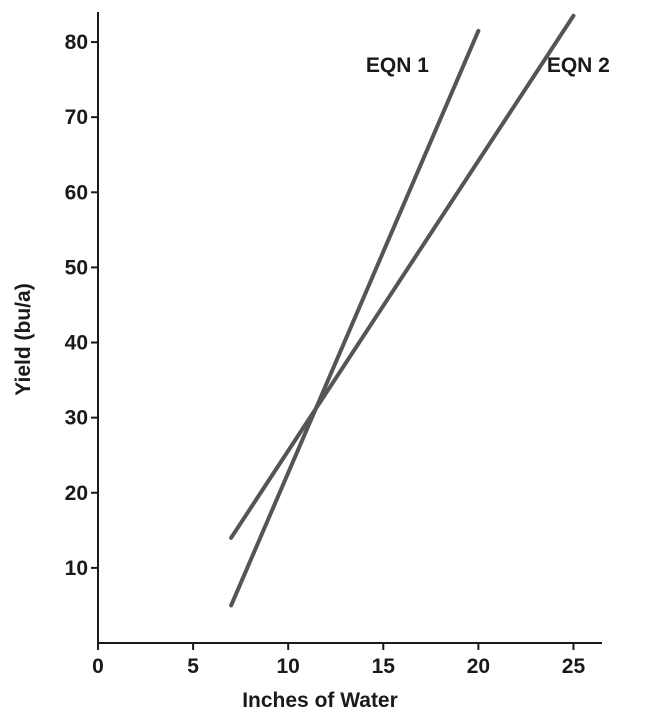  I want to click on series-labels: EQN 1 EQN 2, so click(488, 65).